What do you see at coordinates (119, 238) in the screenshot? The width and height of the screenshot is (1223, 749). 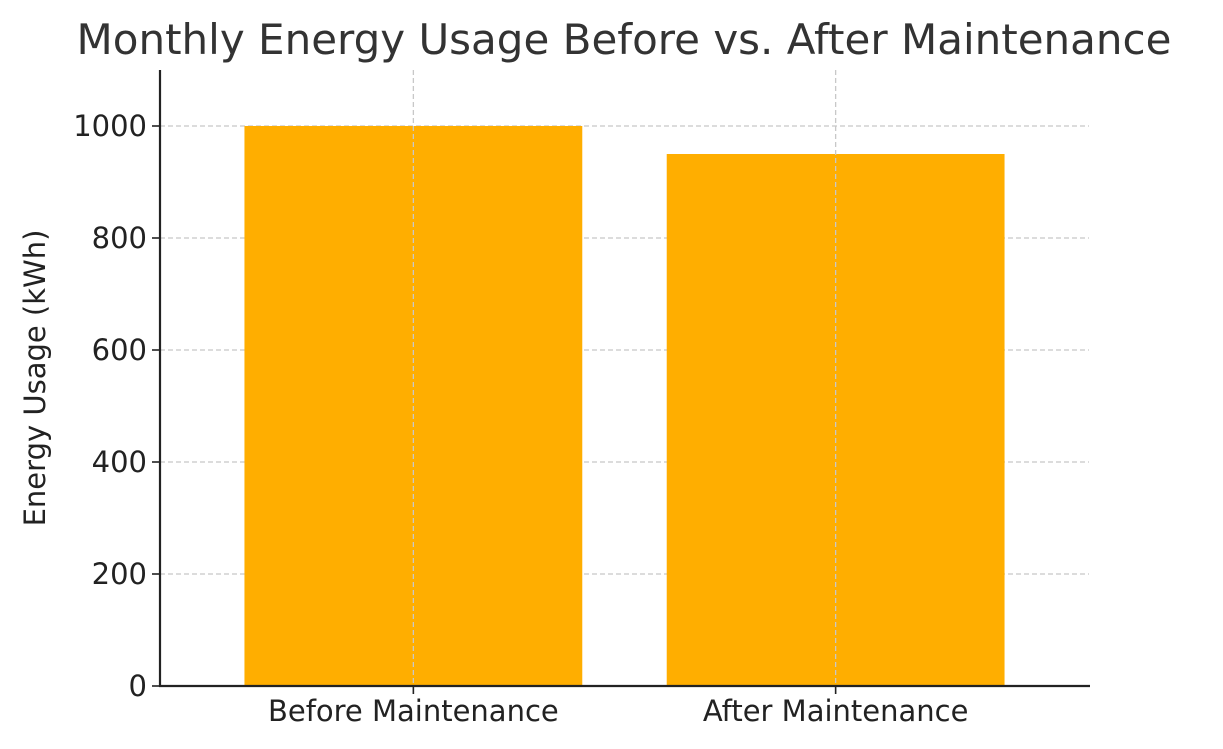 I see `y-tick-label: 800` at bounding box center [119, 238].